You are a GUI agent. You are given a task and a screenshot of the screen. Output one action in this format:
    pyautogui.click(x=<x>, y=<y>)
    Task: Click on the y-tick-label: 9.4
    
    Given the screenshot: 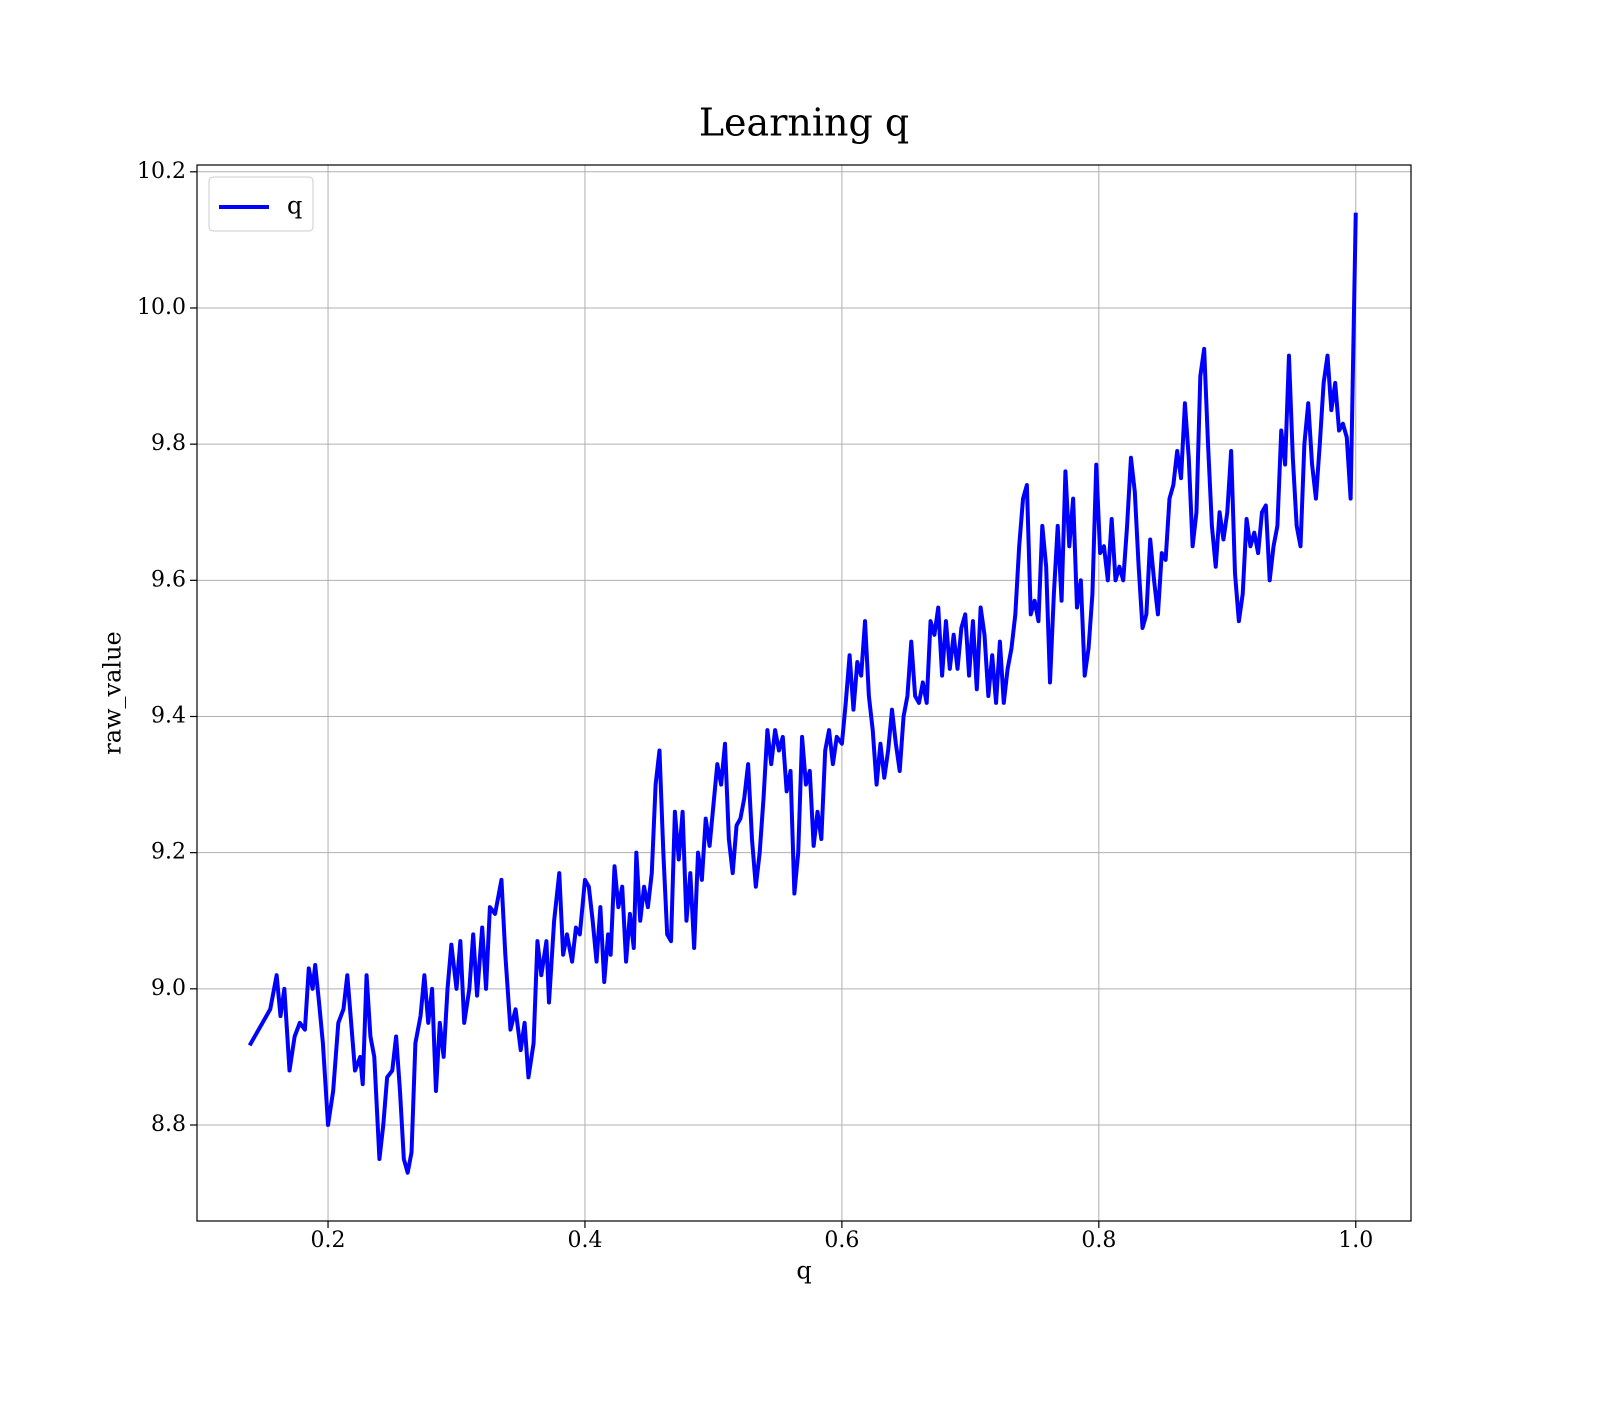 What is the action you would take?
    pyautogui.click(x=168, y=715)
    